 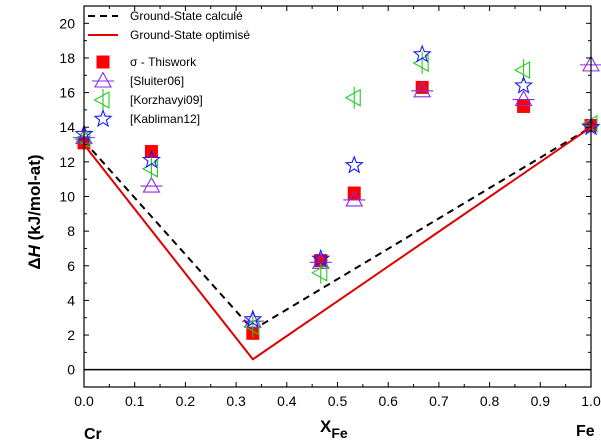 I want to click on legend-label-line-1: Ground-State optimisé, so click(x=190, y=35).